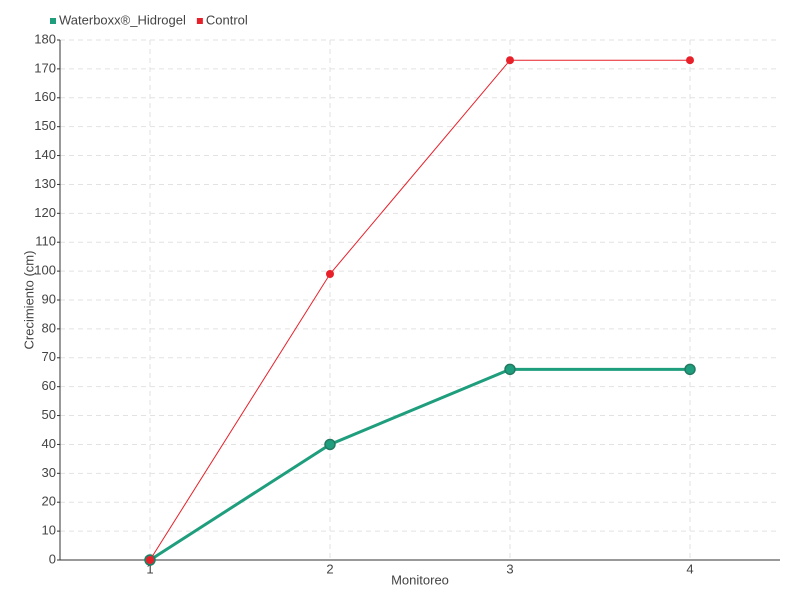  Describe the element at coordinates (45, 241) in the screenshot. I see `y-tick-label: 110` at that location.